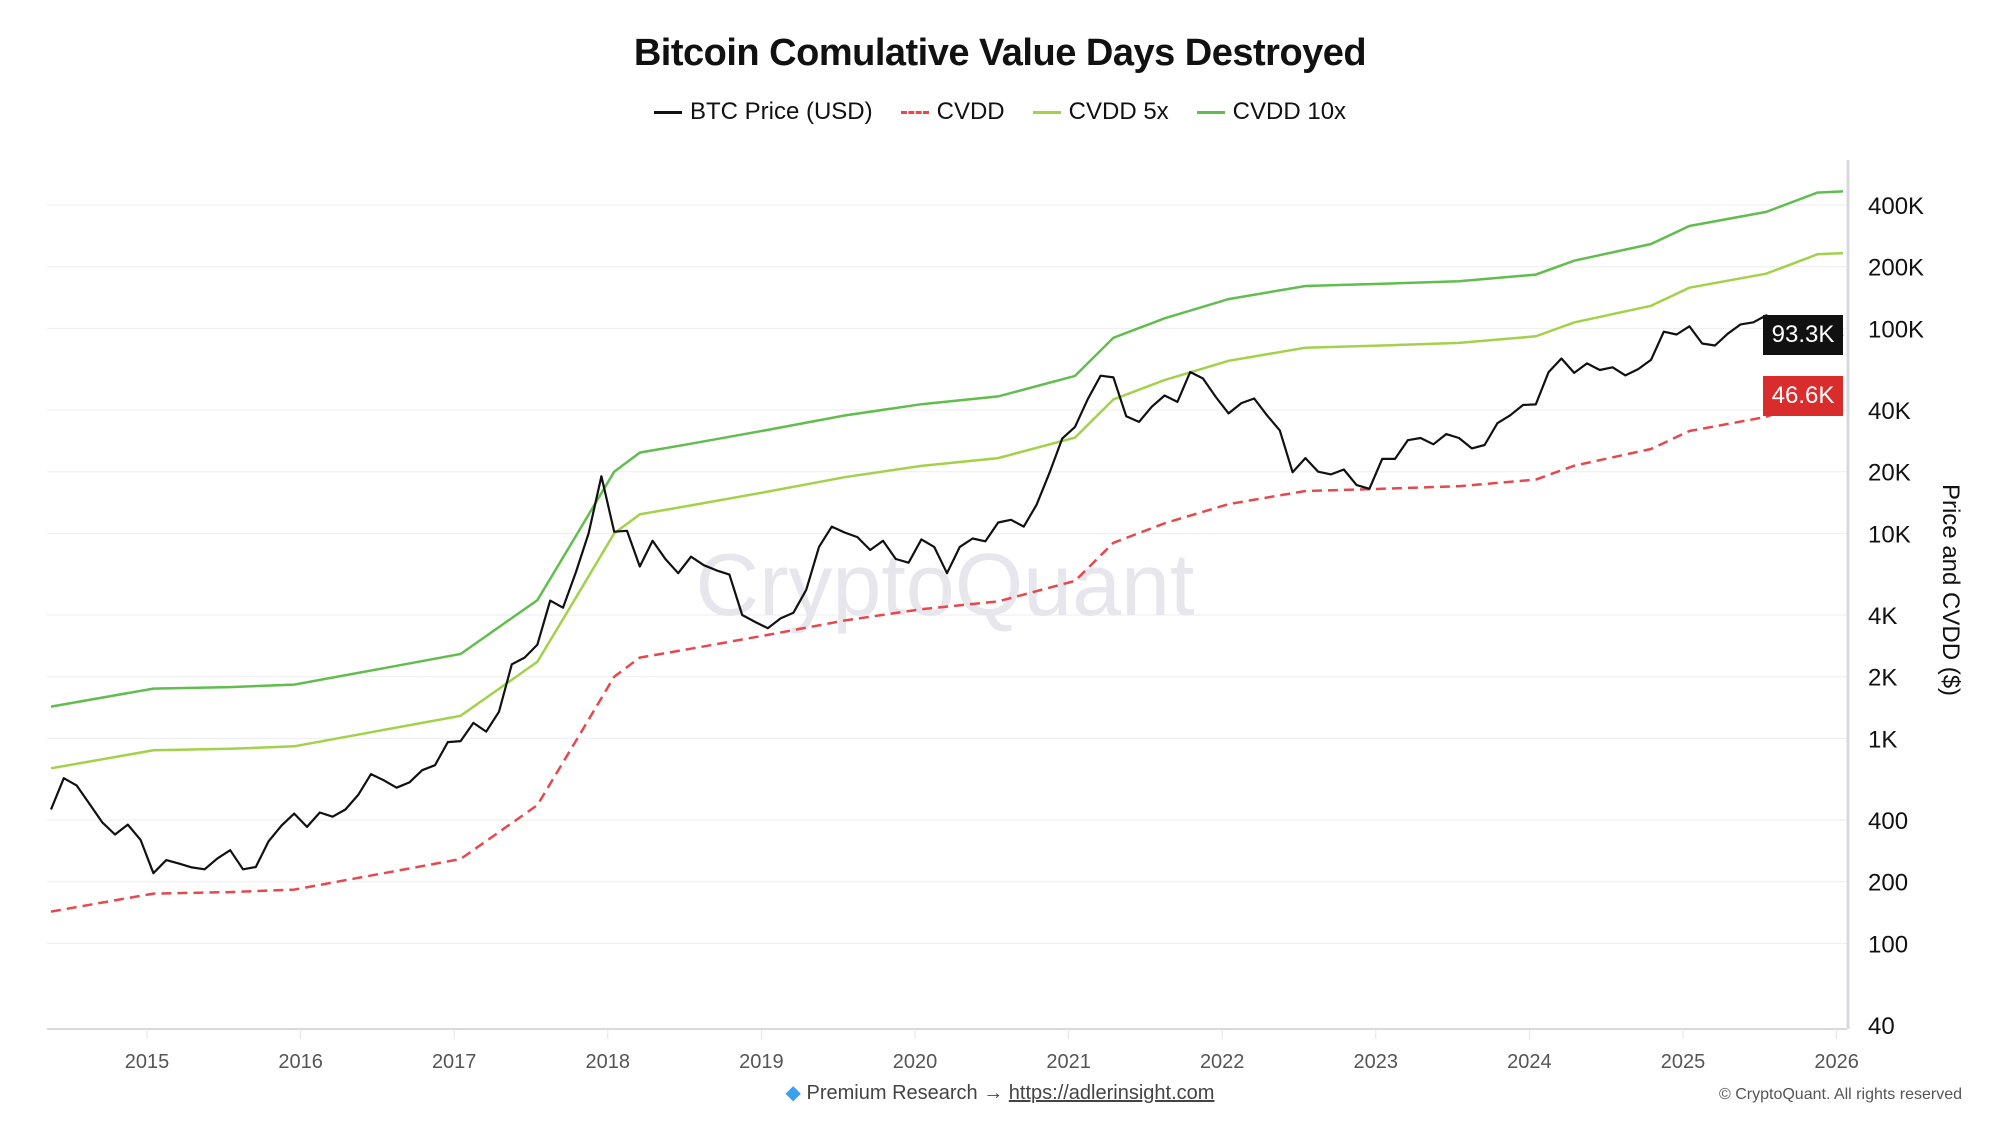 This screenshot has height=1125, width=2000. What do you see at coordinates (1529, 1062) in the screenshot?
I see `x-tick-label: 2024` at bounding box center [1529, 1062].